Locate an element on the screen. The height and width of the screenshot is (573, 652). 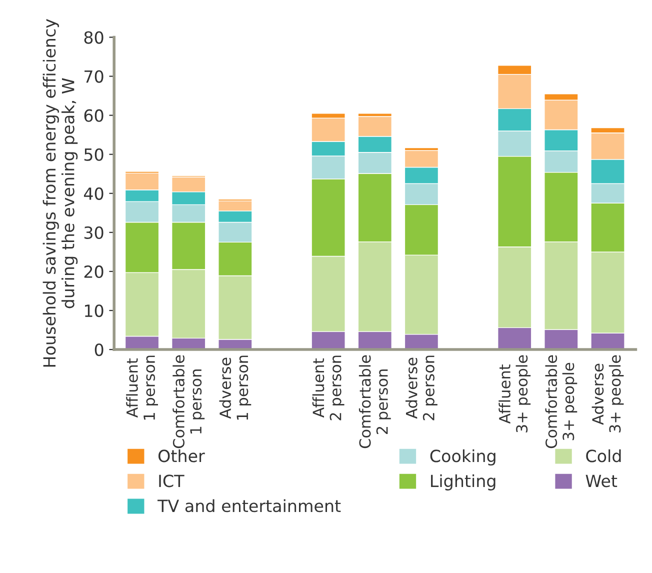
legend-label: Cooking is located at coordinates (463, 457).